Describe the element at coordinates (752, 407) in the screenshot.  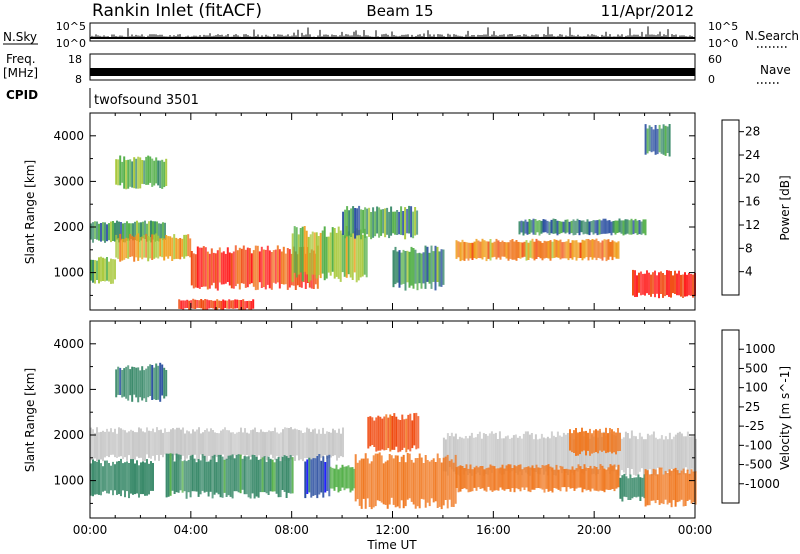
I see `colorbar-tick-label: 25` at that location.